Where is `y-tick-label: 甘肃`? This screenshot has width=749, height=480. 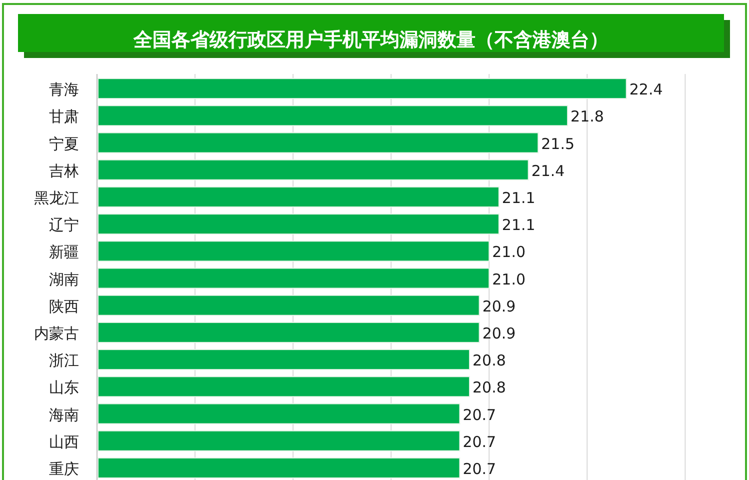
y-tick-label: 甘肃 is located at coordinates (64, 117).